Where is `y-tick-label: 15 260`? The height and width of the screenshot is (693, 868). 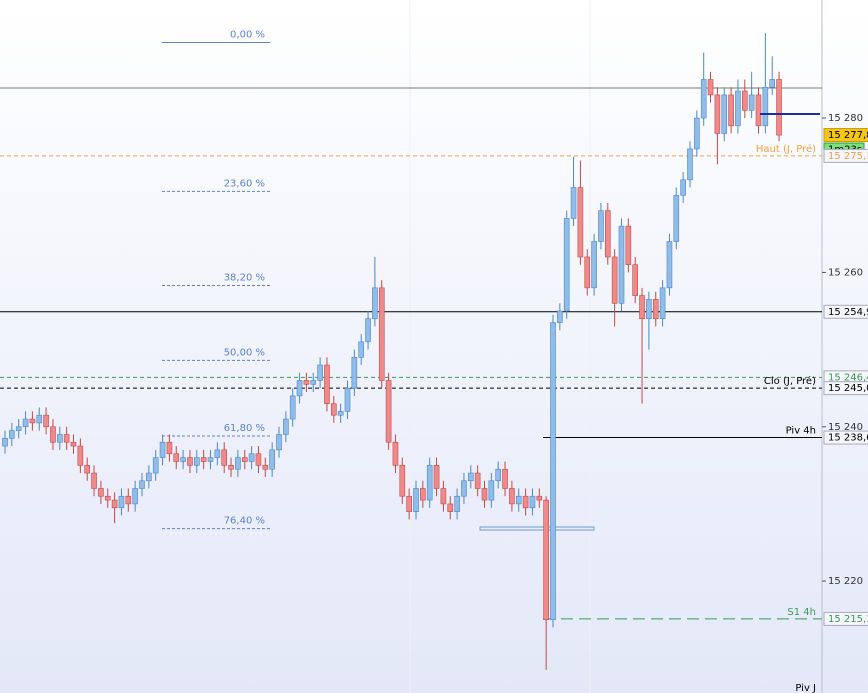 y-tick-label: 15 260 is located at coordinates (845, 272).